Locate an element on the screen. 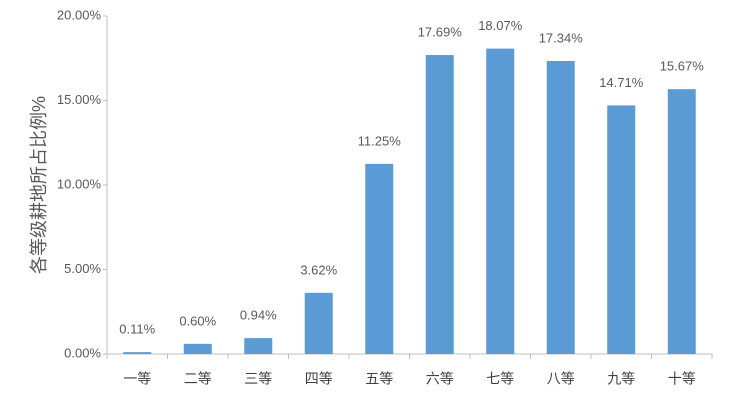 The image size is (735, 402). x-tick-label: 四等 is located at coordinates (319, 379).